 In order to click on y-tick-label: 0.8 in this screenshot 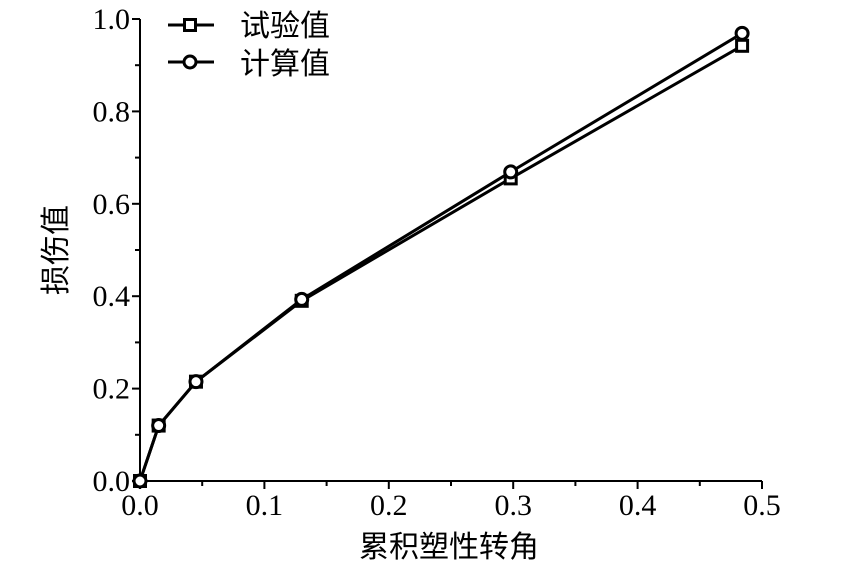, I will do `click(112, 111)`.